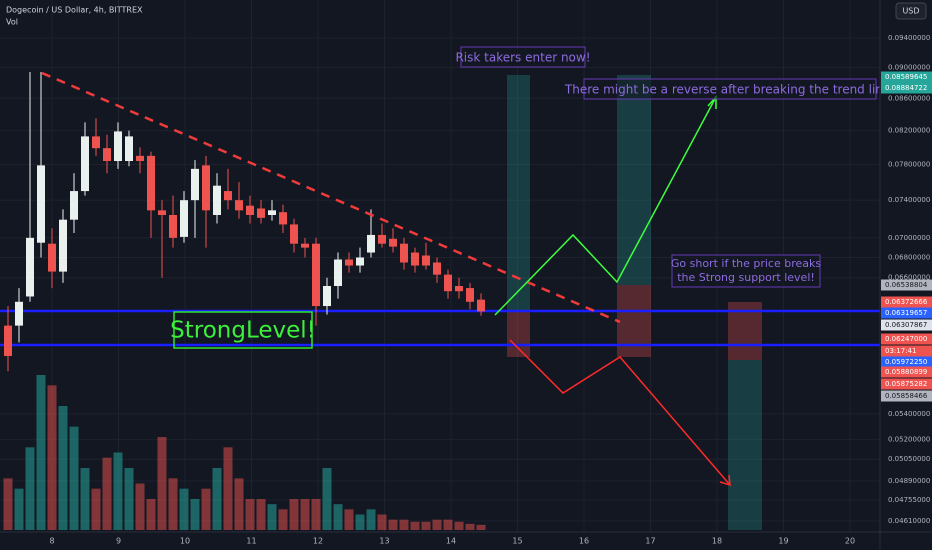 The image size is (932, 550). I want to click on stop-zone, so click(518, 333).